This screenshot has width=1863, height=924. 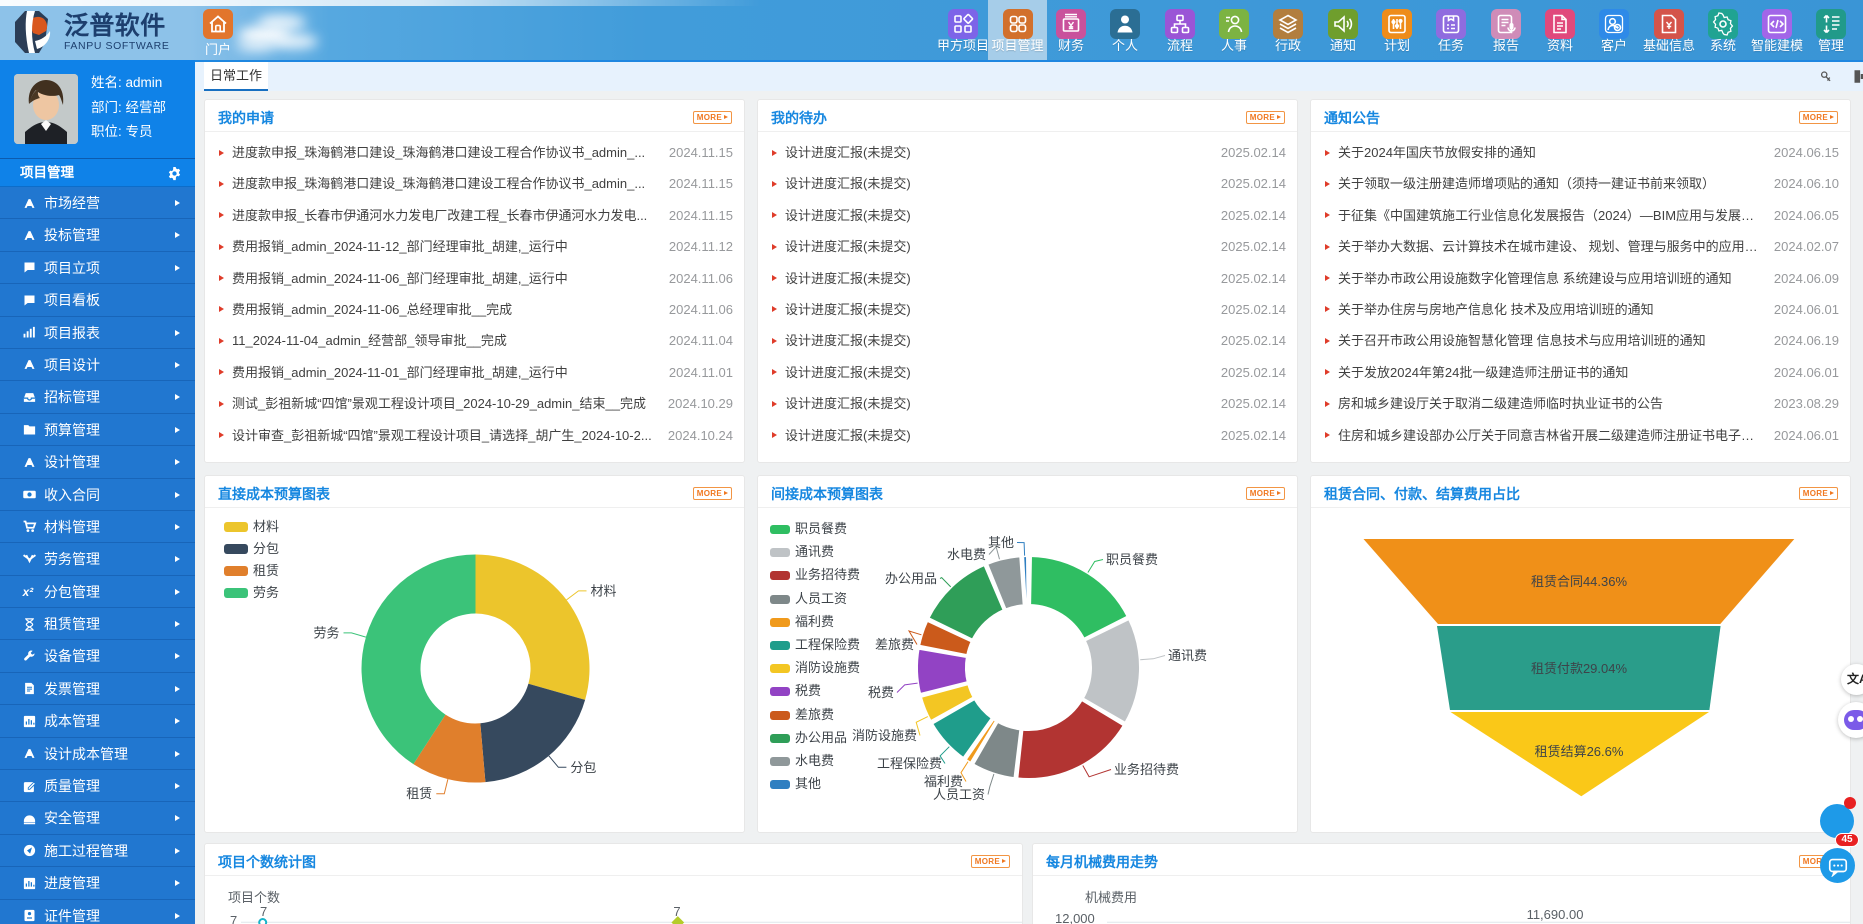 I want to click on svg-text: 劳务, so click(x=326, y=632).